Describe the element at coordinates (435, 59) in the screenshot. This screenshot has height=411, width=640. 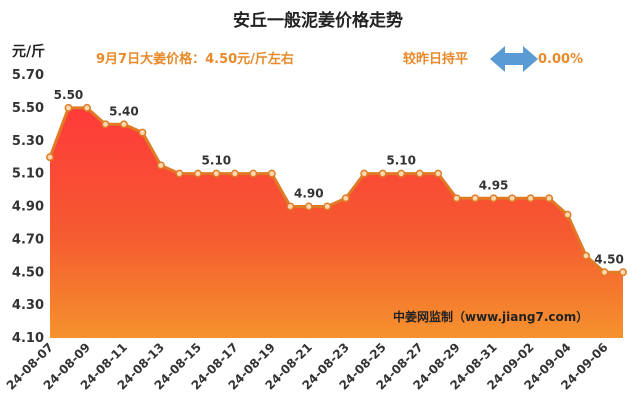
I see `change-note: 较昨日持平` at that location.